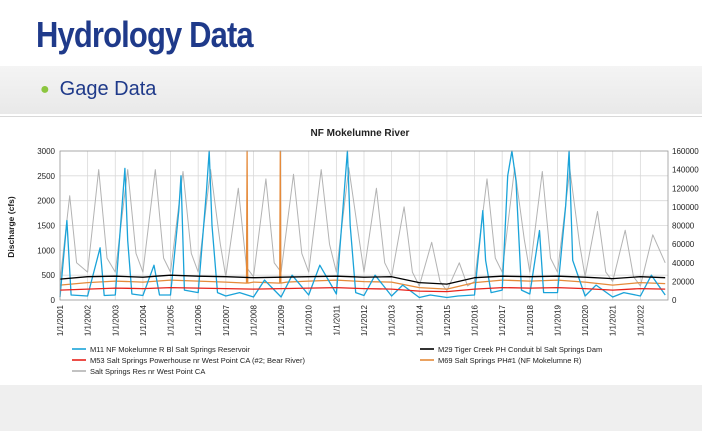  Describe the element at coordinates (685, 151) in the screenshot. I see `y2-tick-label: 160000` at that location.